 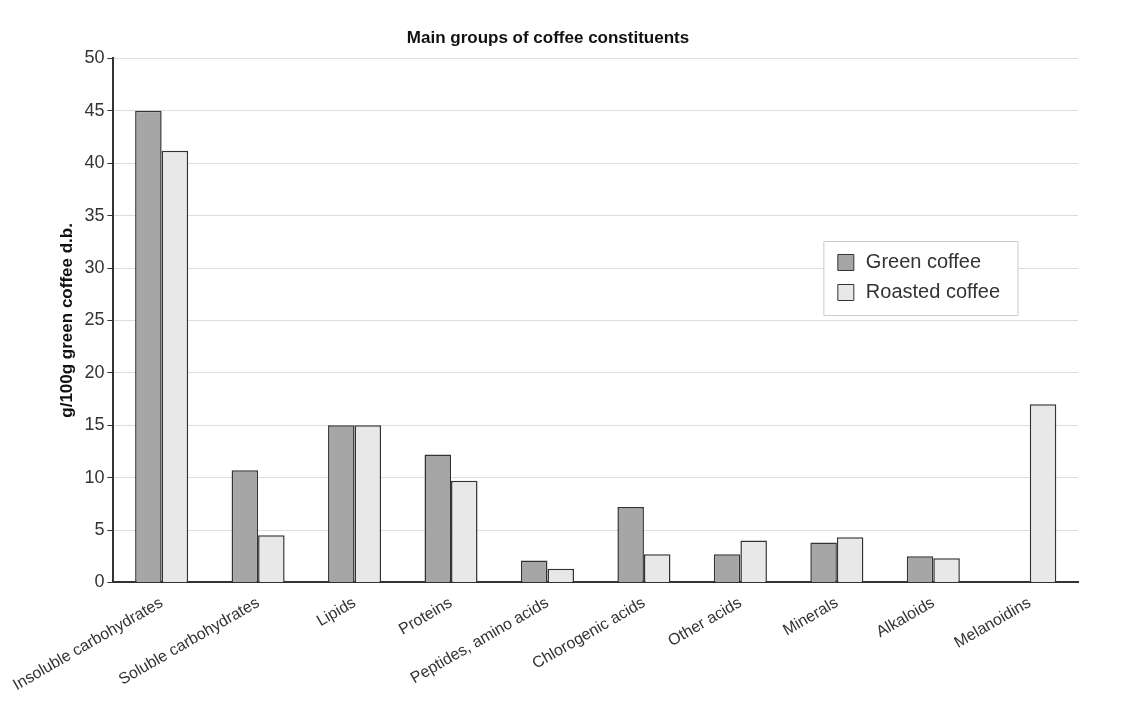 What do you see at coordinates (94, 371) in the screenshot?
I see `y-tick-label: 20` at bounding box center [94, 371].